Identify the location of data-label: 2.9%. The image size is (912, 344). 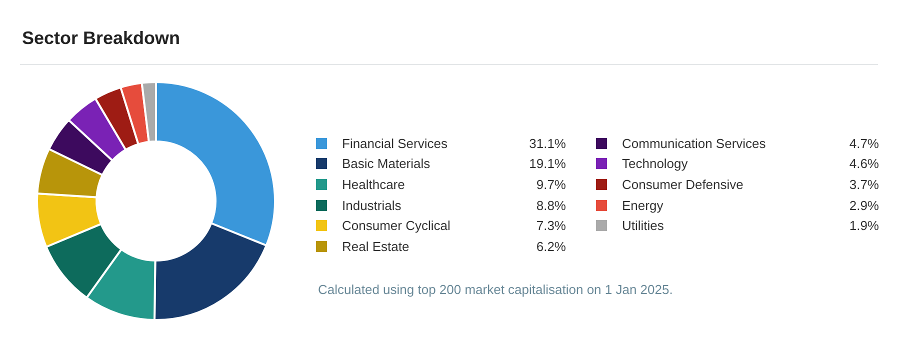
(864, 205).